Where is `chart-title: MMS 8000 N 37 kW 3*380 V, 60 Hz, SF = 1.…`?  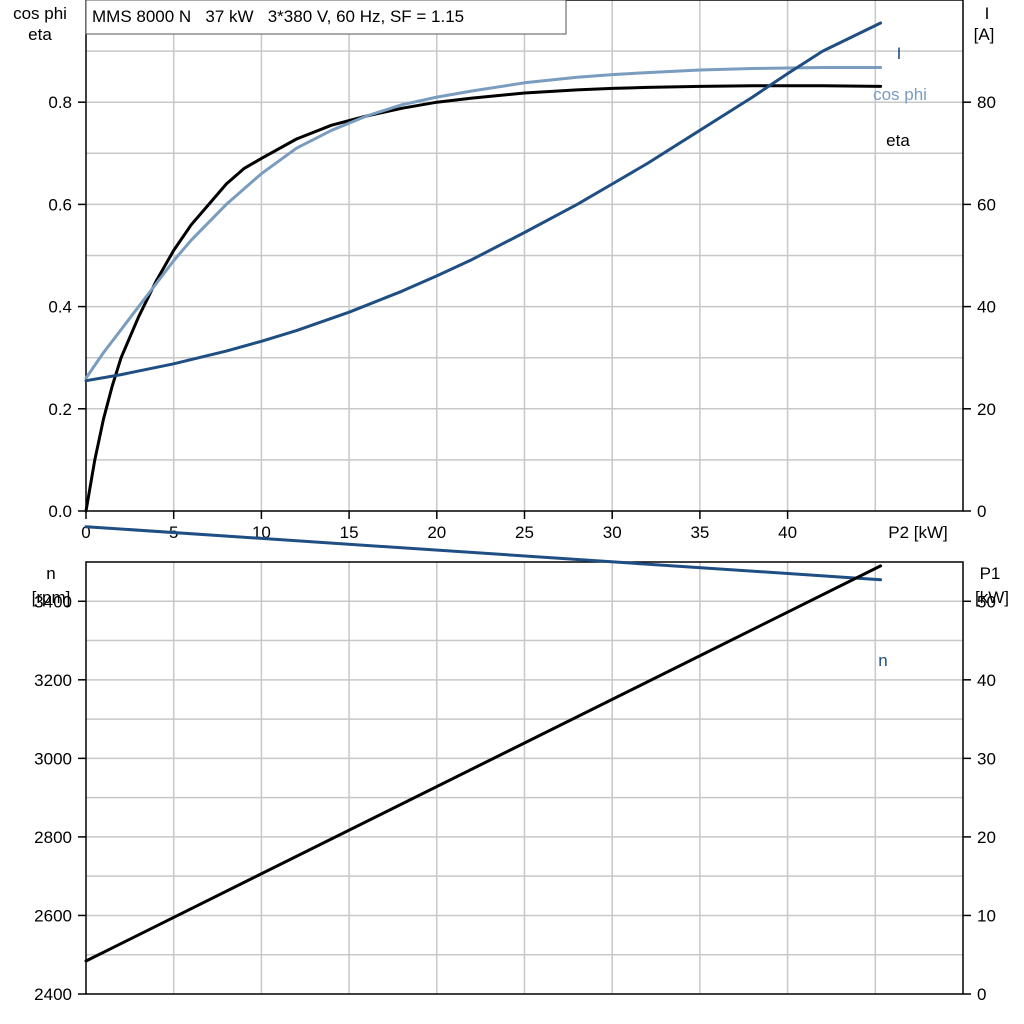 chart-title: MMS 8000 N 37 kW 3*380 V, 60 Hz, SF = 1.… is located at coordinates (278, 16).